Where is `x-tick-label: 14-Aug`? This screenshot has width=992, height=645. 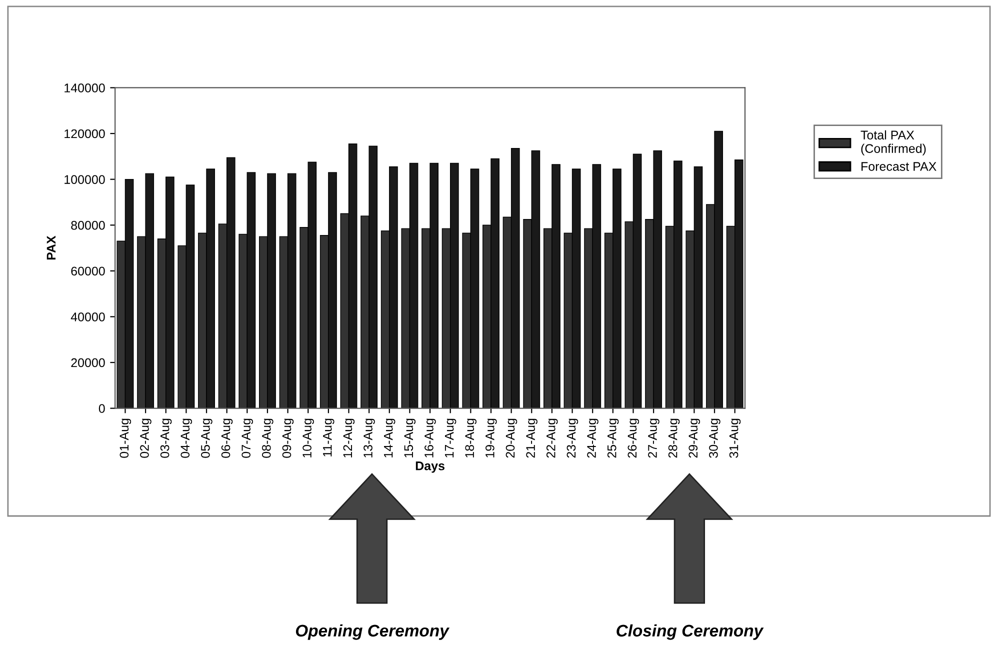
x-tick-label: 14-Aug is located at coordinates (390, 438).